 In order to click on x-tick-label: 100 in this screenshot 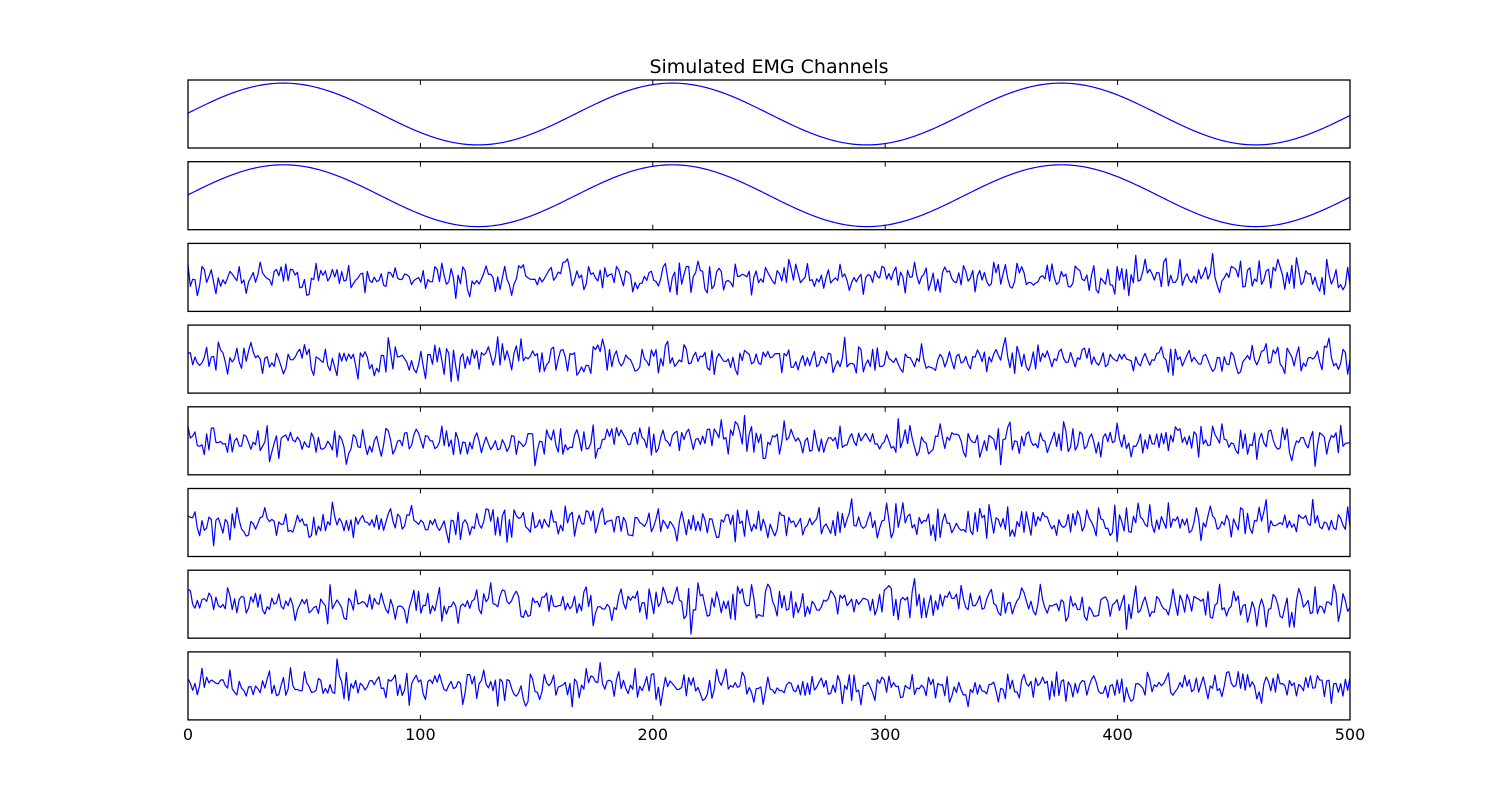, I will do `click(420, 734)`.